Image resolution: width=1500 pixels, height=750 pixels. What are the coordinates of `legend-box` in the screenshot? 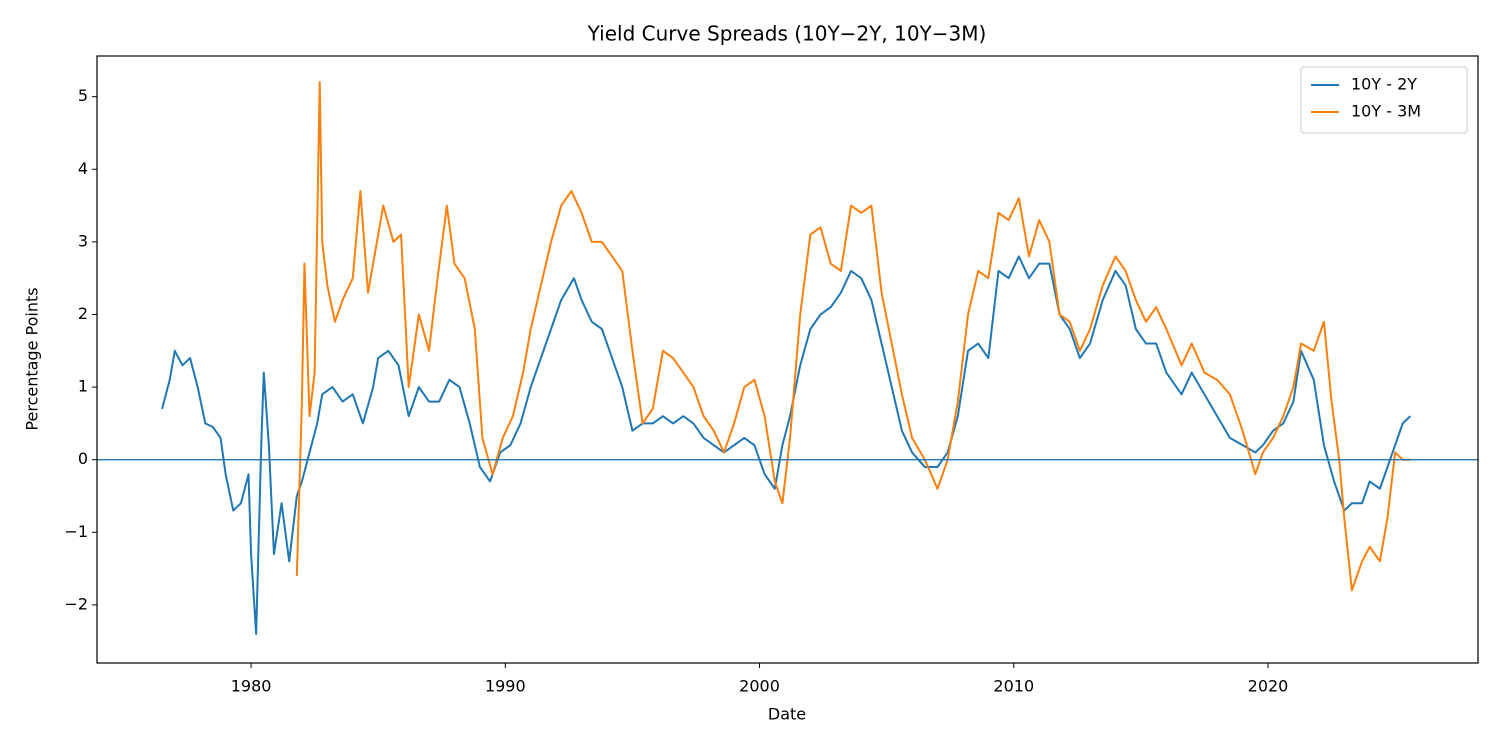 It's located at (1384, 100).